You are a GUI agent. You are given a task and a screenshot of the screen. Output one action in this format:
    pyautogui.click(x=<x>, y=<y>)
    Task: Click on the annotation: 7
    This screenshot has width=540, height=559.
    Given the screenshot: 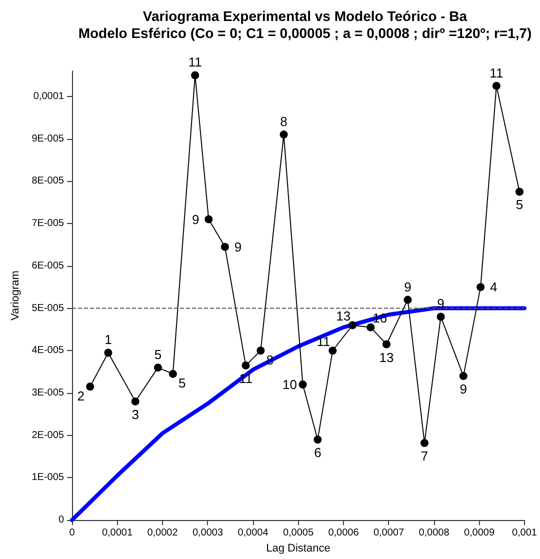 What is the action you would take?
    pyautogui.click(x=424, y=456)
    